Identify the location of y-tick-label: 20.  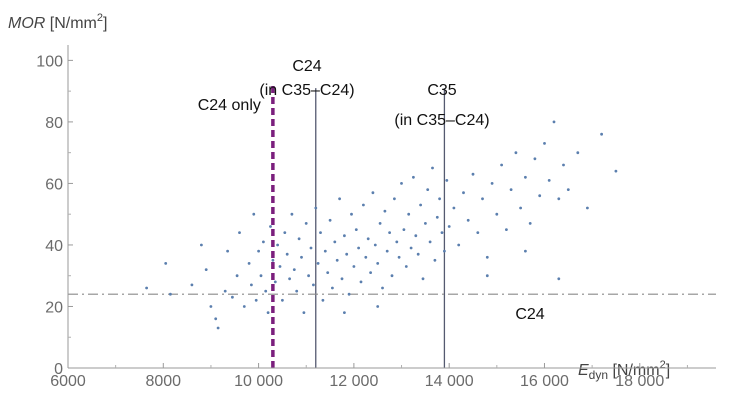
(54, 307).